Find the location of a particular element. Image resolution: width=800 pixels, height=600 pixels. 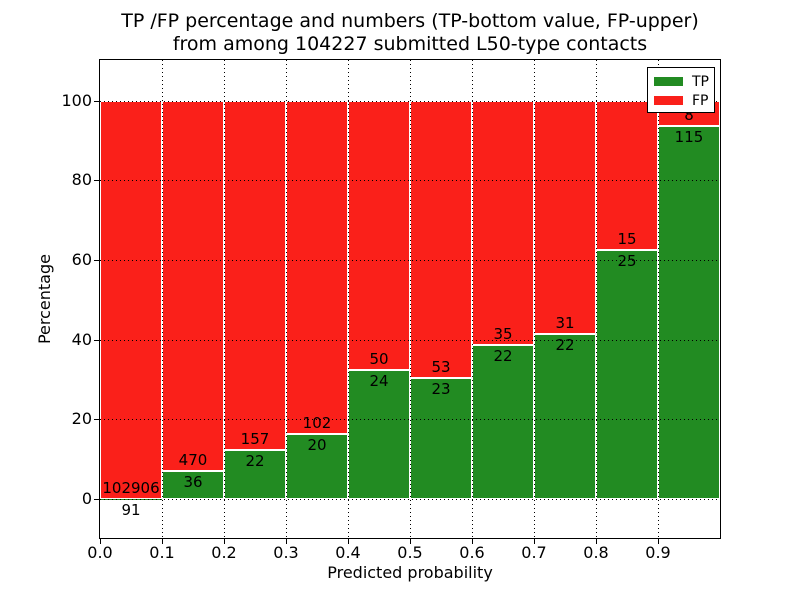

x-tick-label: 0.7 is located at coordinates (534, 552).